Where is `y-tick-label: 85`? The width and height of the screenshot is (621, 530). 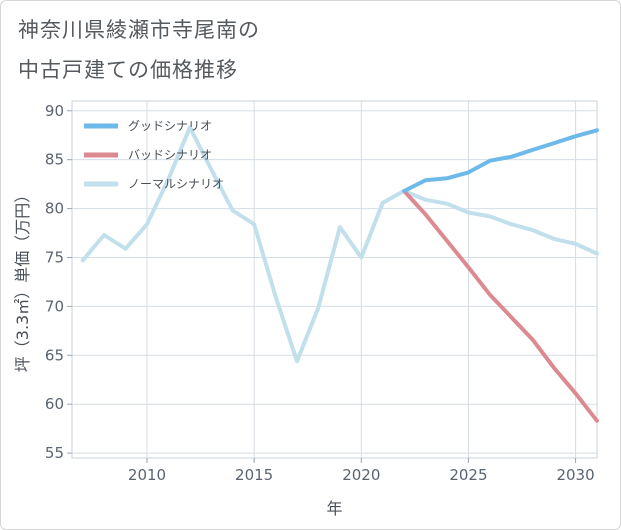
y-tick-label: 85 is located at coordinates (54, 160).